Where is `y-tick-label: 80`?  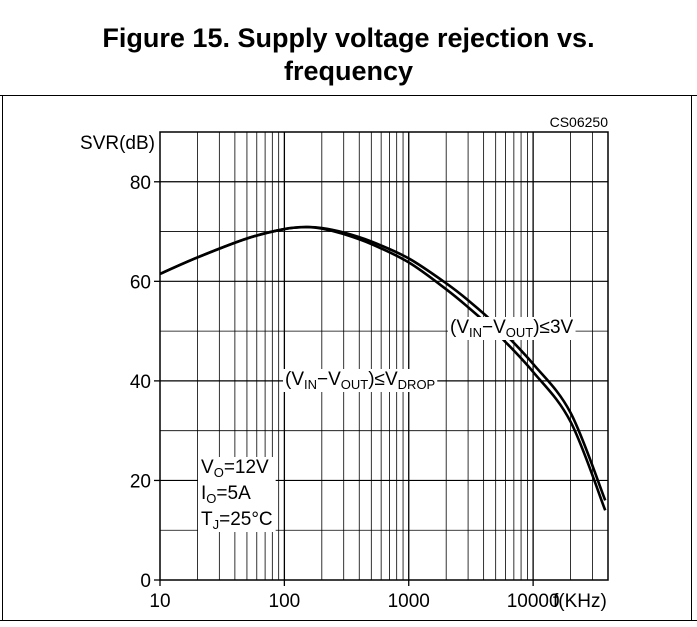
y-tick-label: 80 is located at coordinates (140, 183).